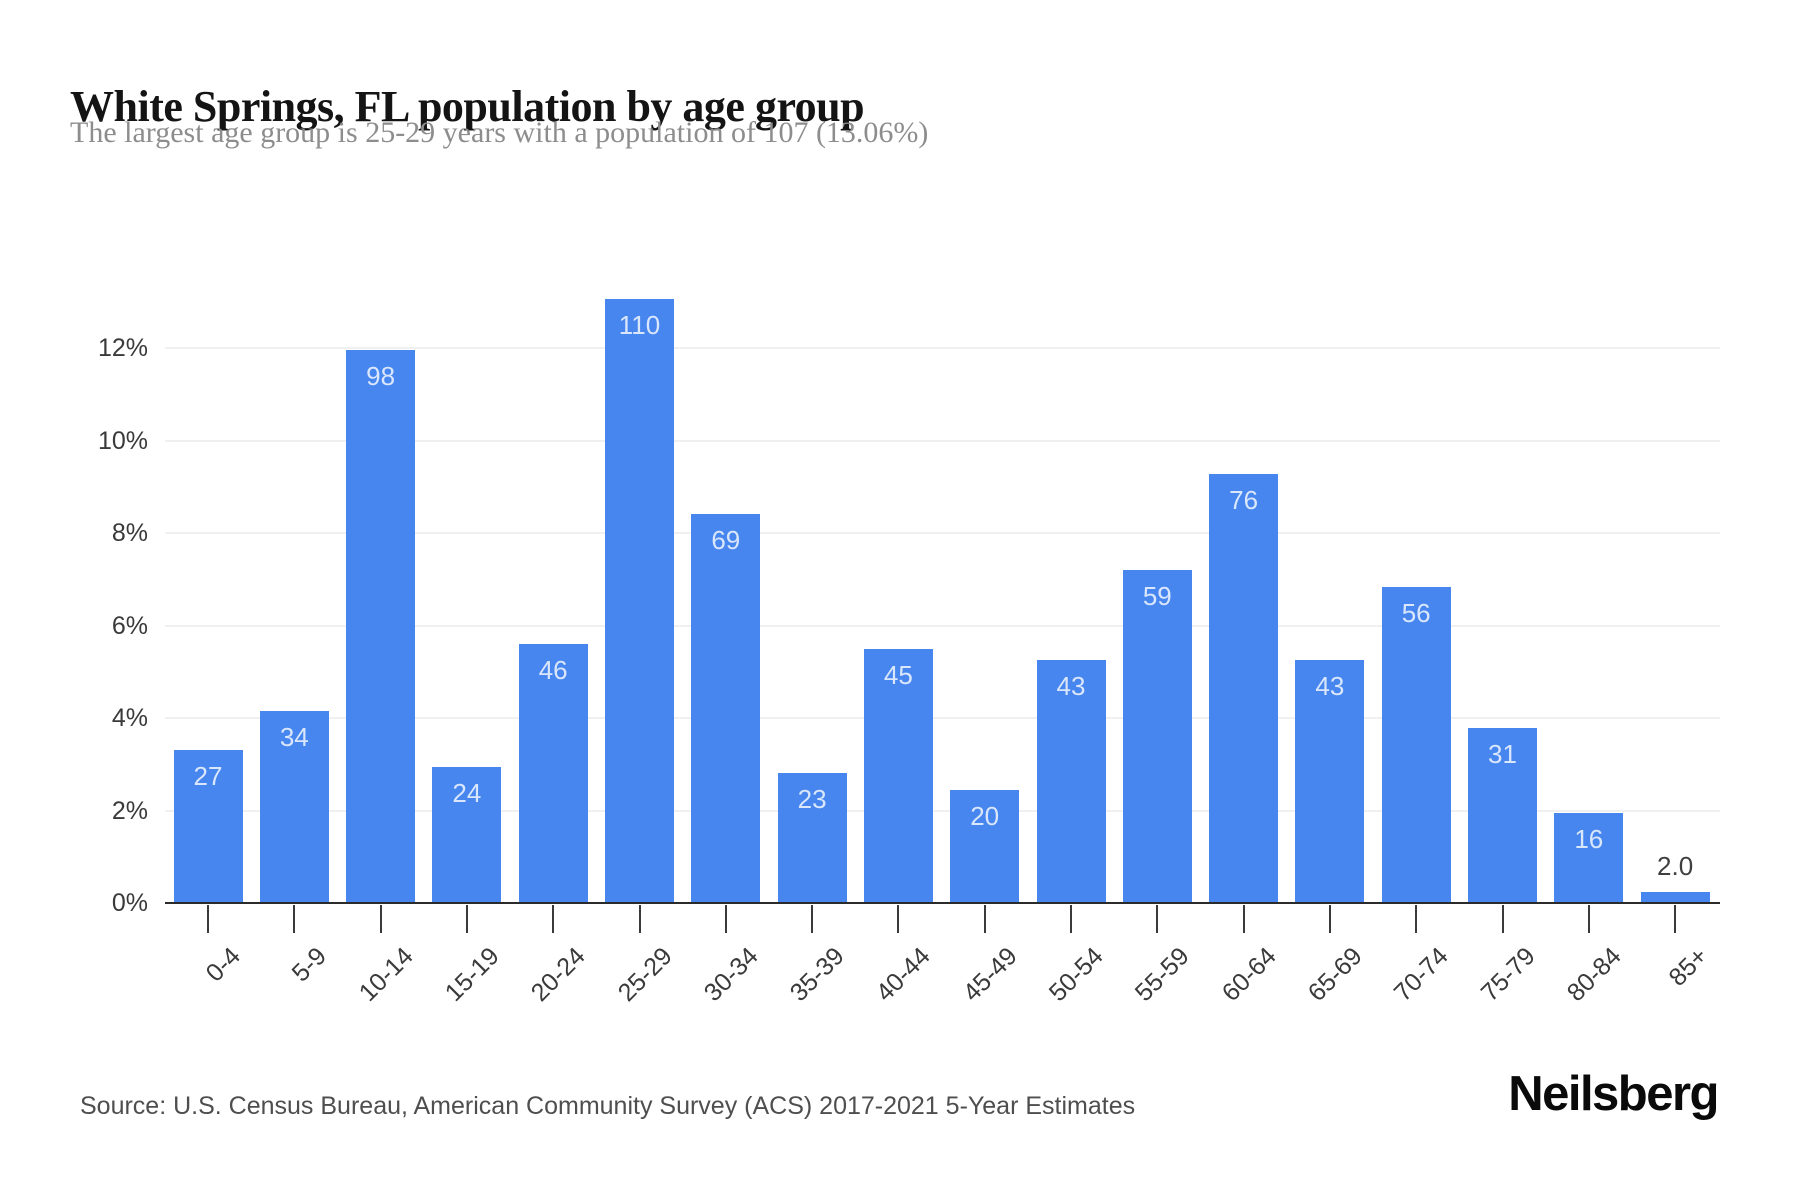 The height and width of the screenshot is (1200, 1800). Describe the element at coordinates (1508, 975) in the screenshot. I see `x-tick-label: 75-79` at that location.